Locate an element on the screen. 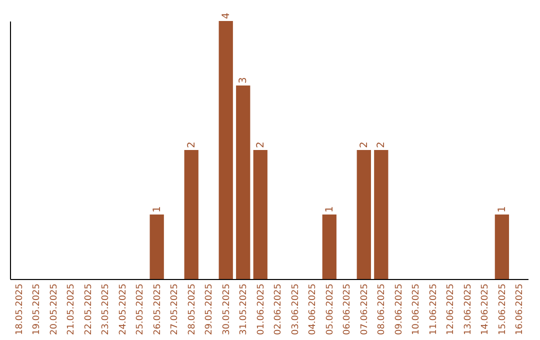 This screenshot has height=340, width=540. x-tick-label: 11.06.2025 is located at coordinates (433, 310).